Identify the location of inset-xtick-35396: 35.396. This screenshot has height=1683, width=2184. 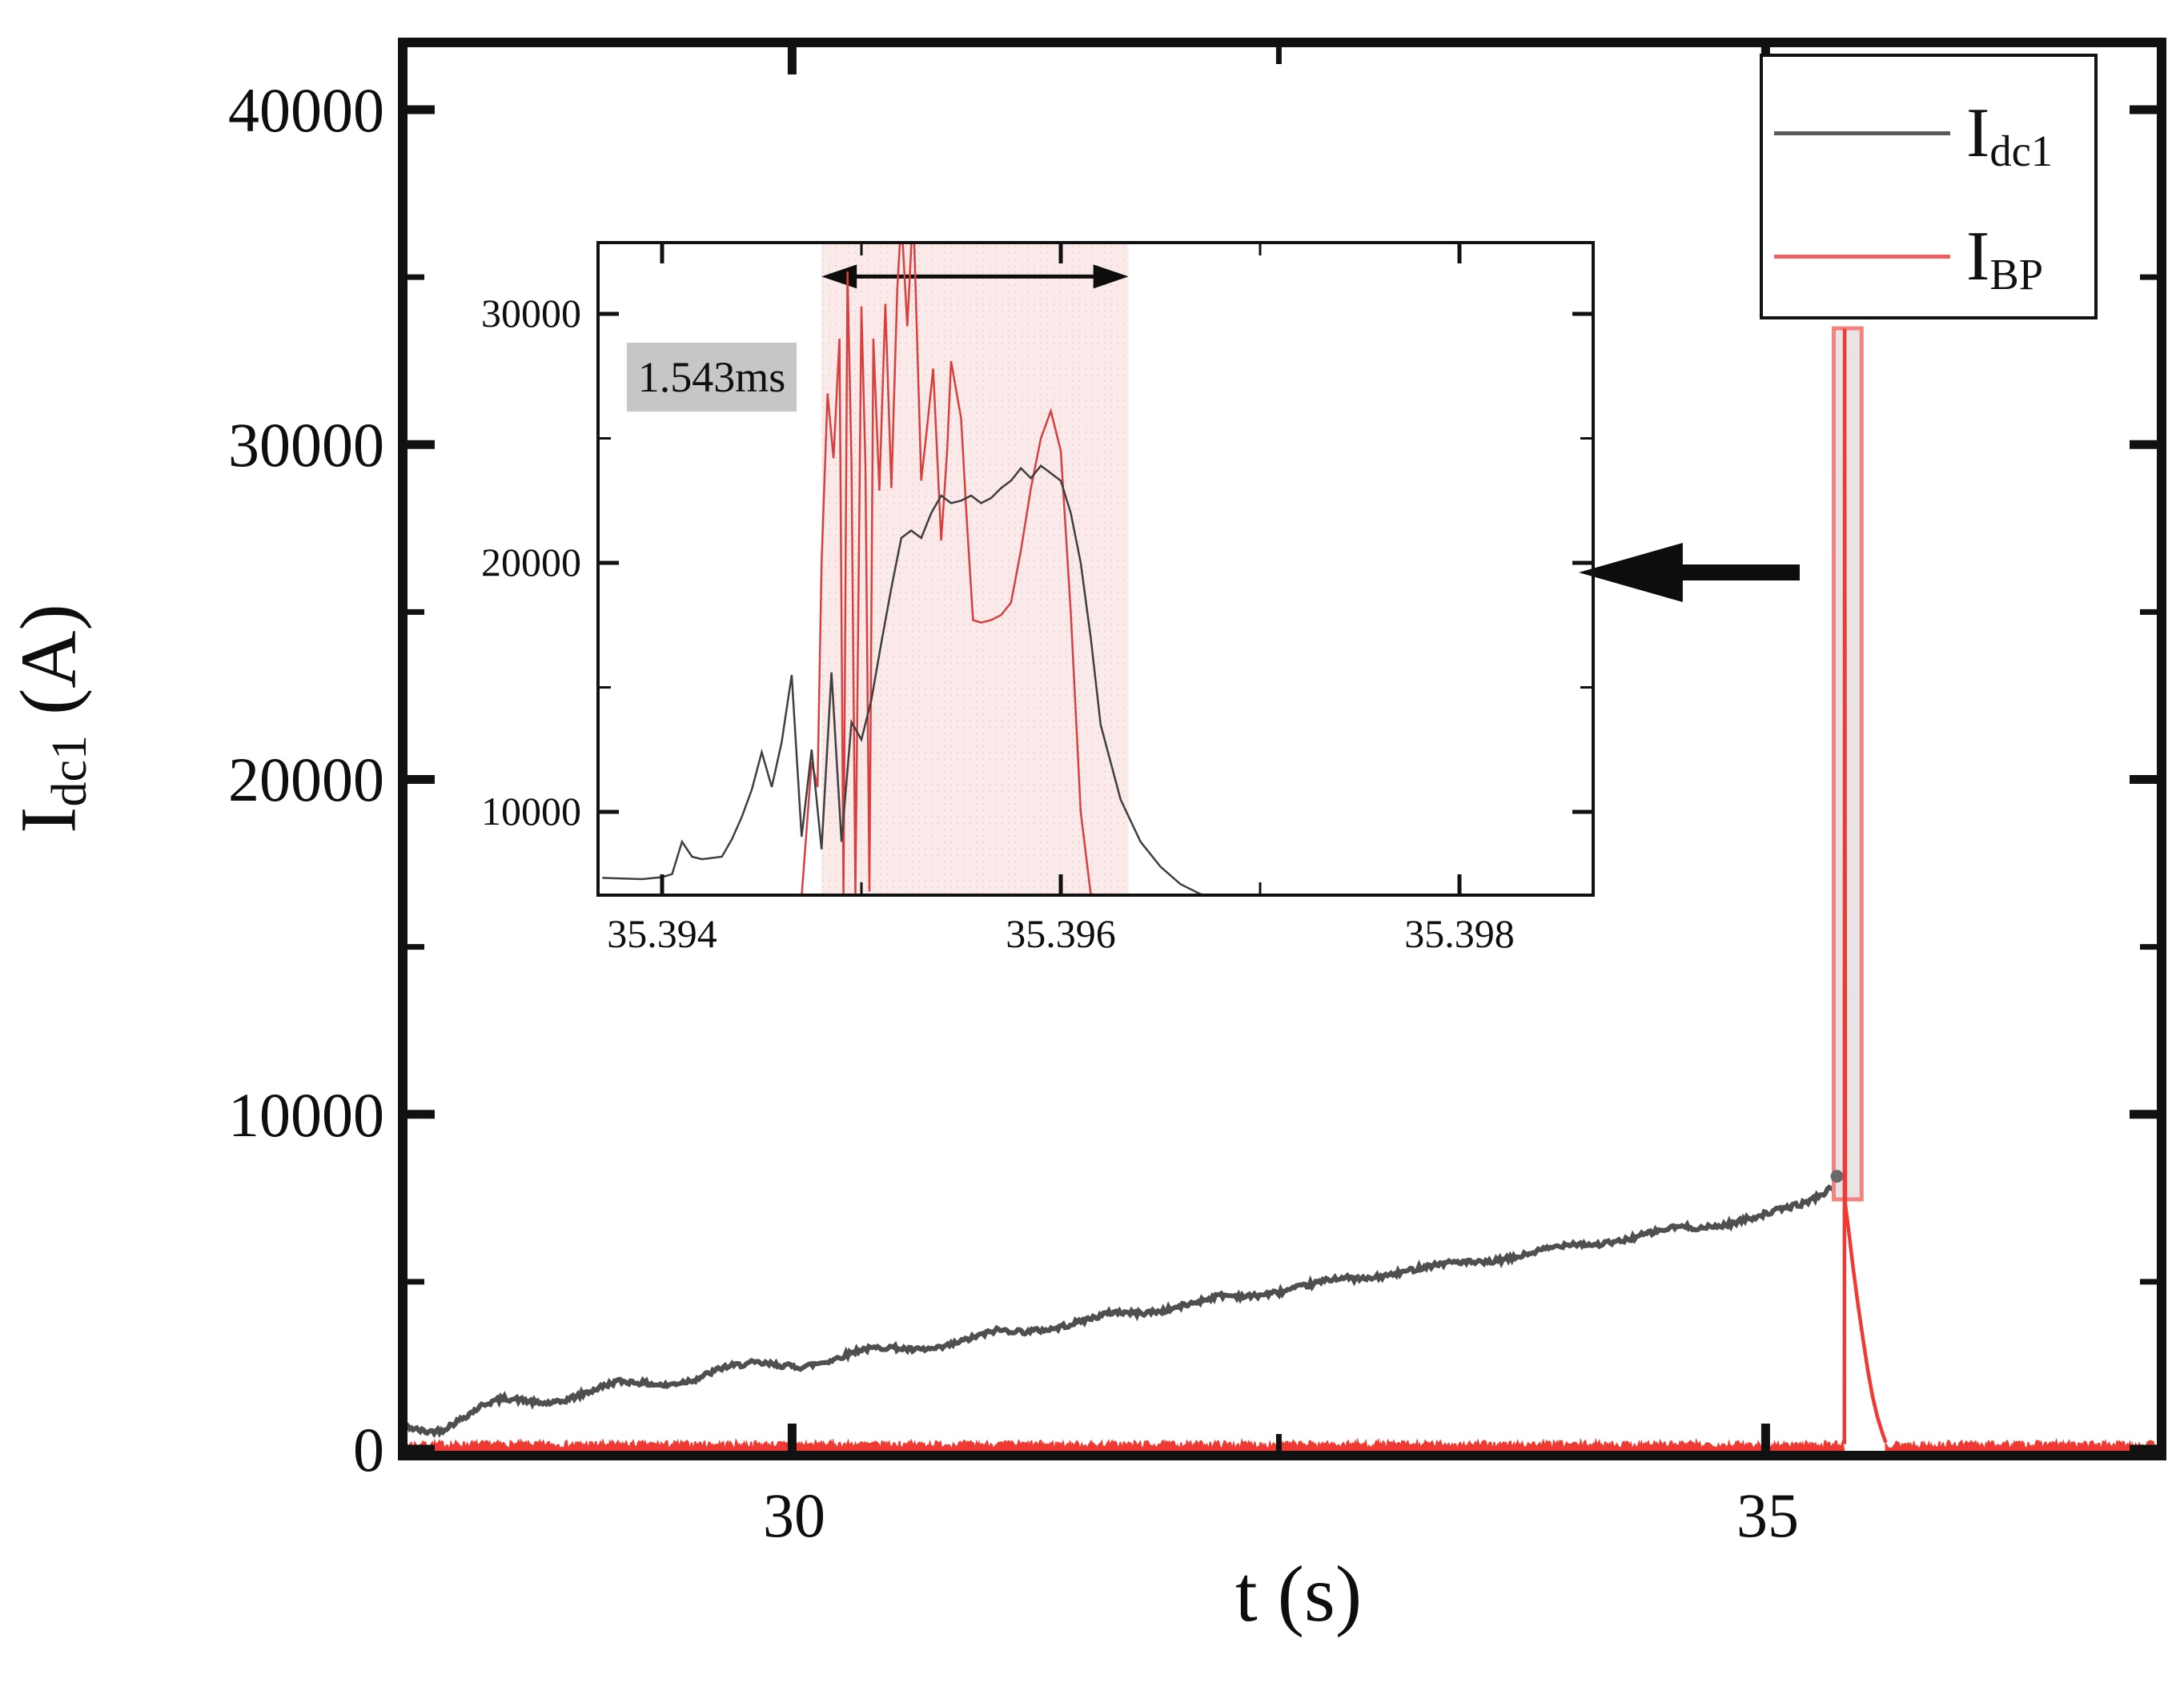
(1061, 933).